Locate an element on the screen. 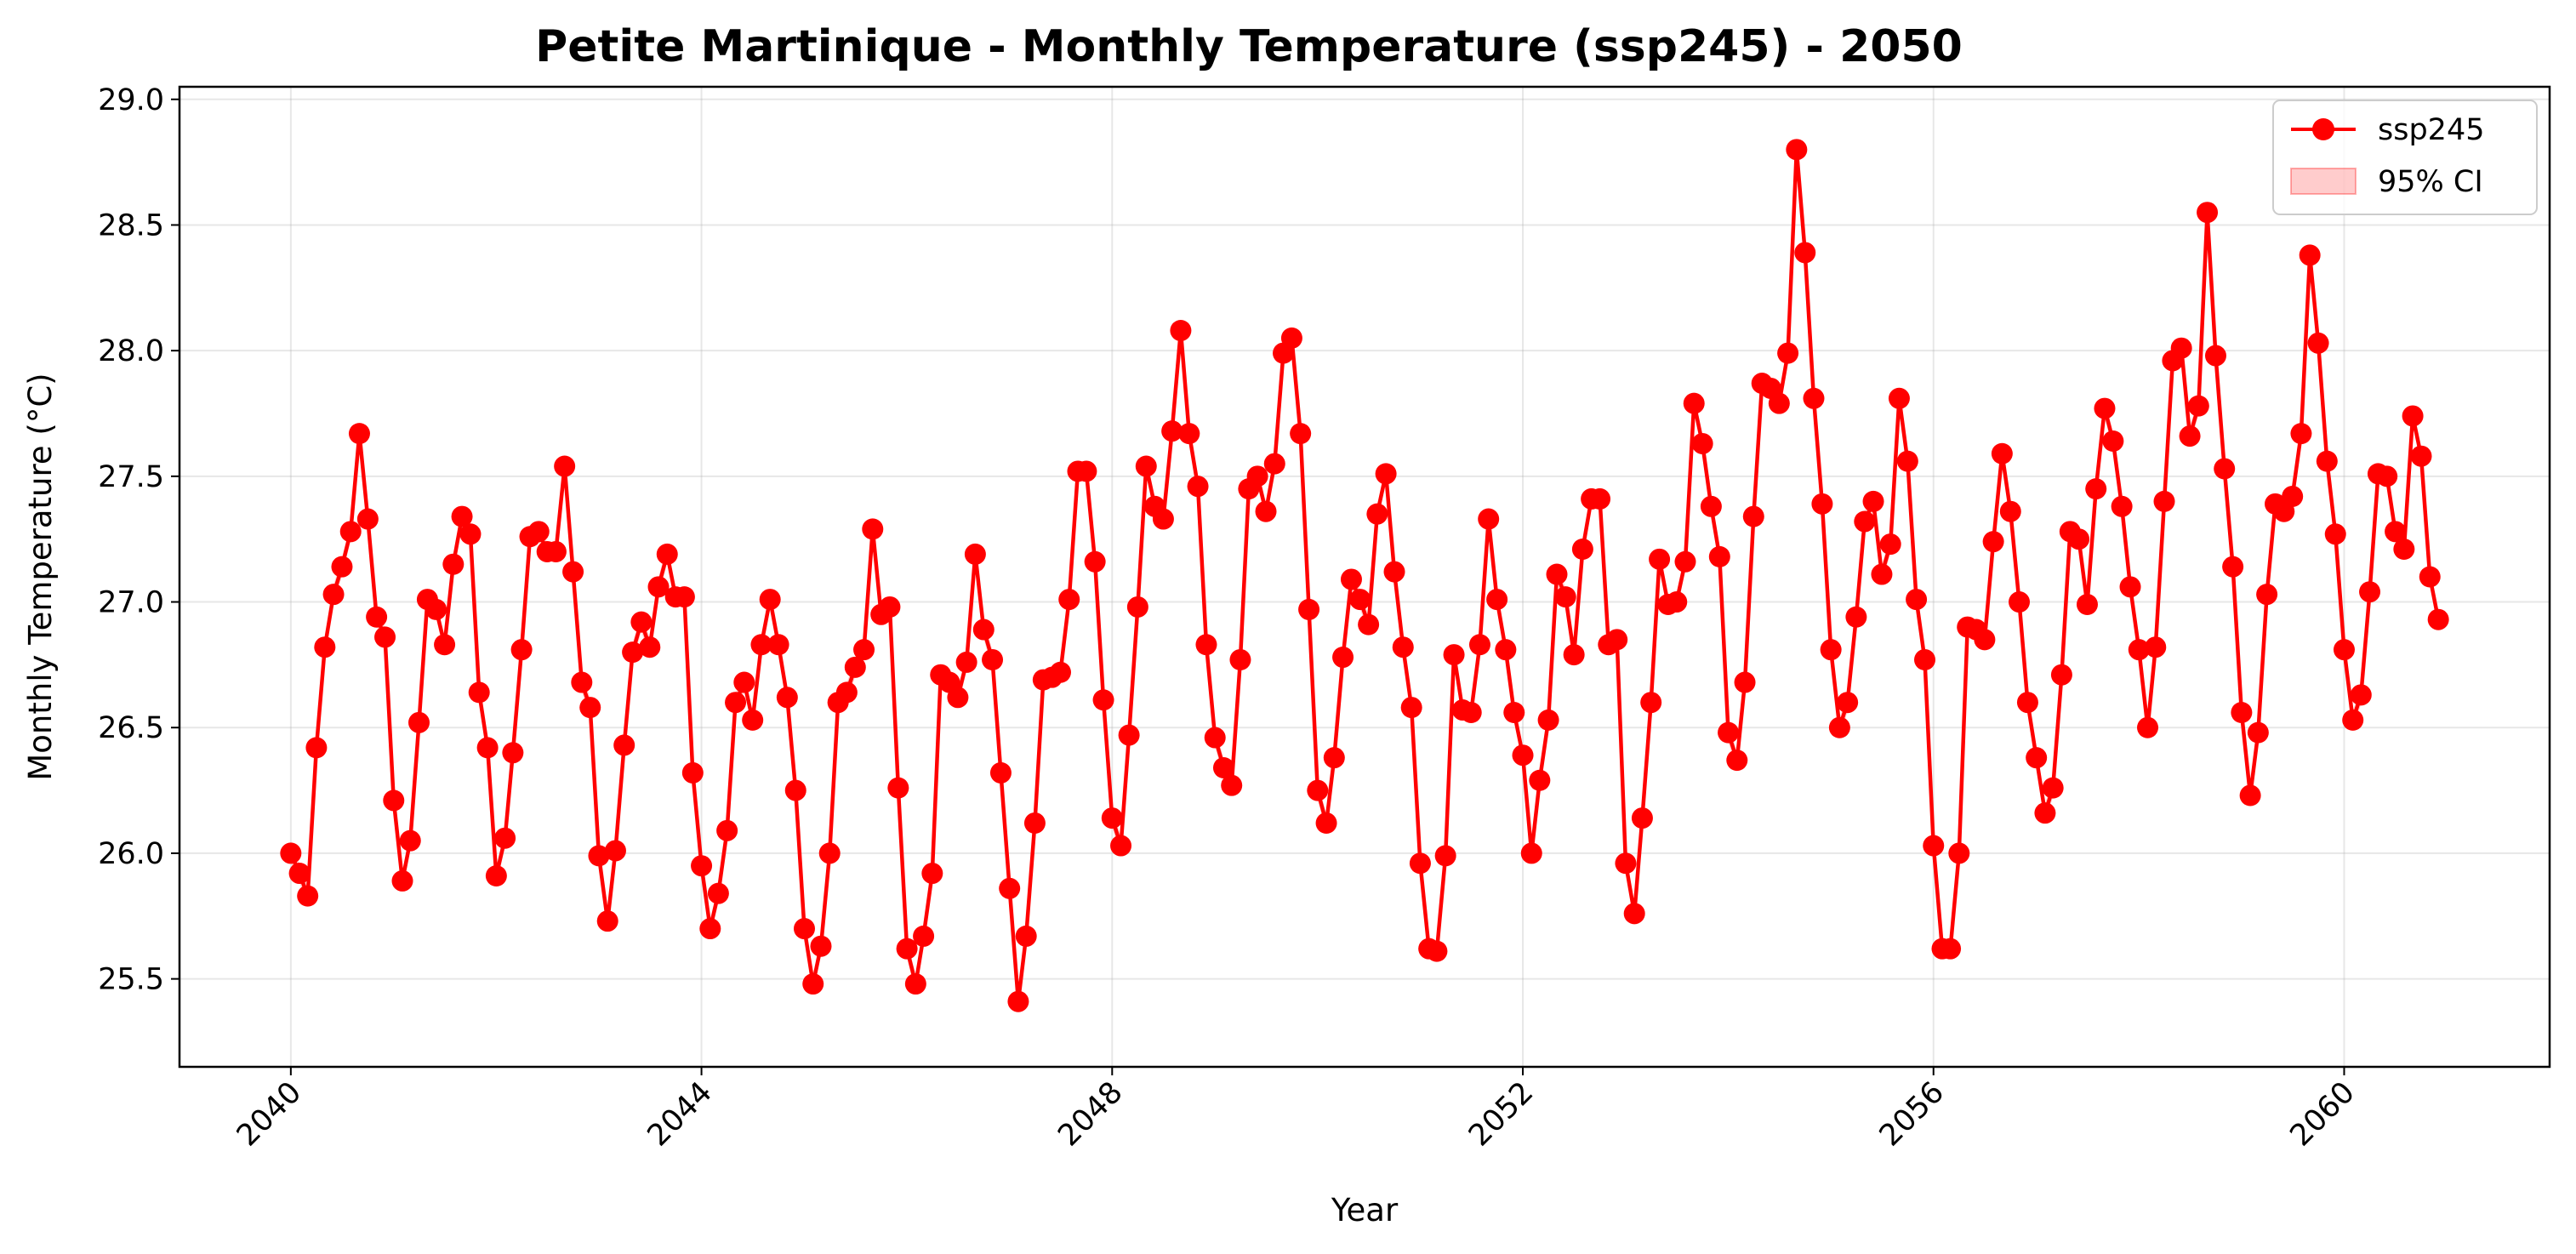 The image size is (2576, 1254). y-axis: 25.5 26.0 26.5 27.0 27.5 28.0 28.5 29.0 is located at coordinates (139, 540).